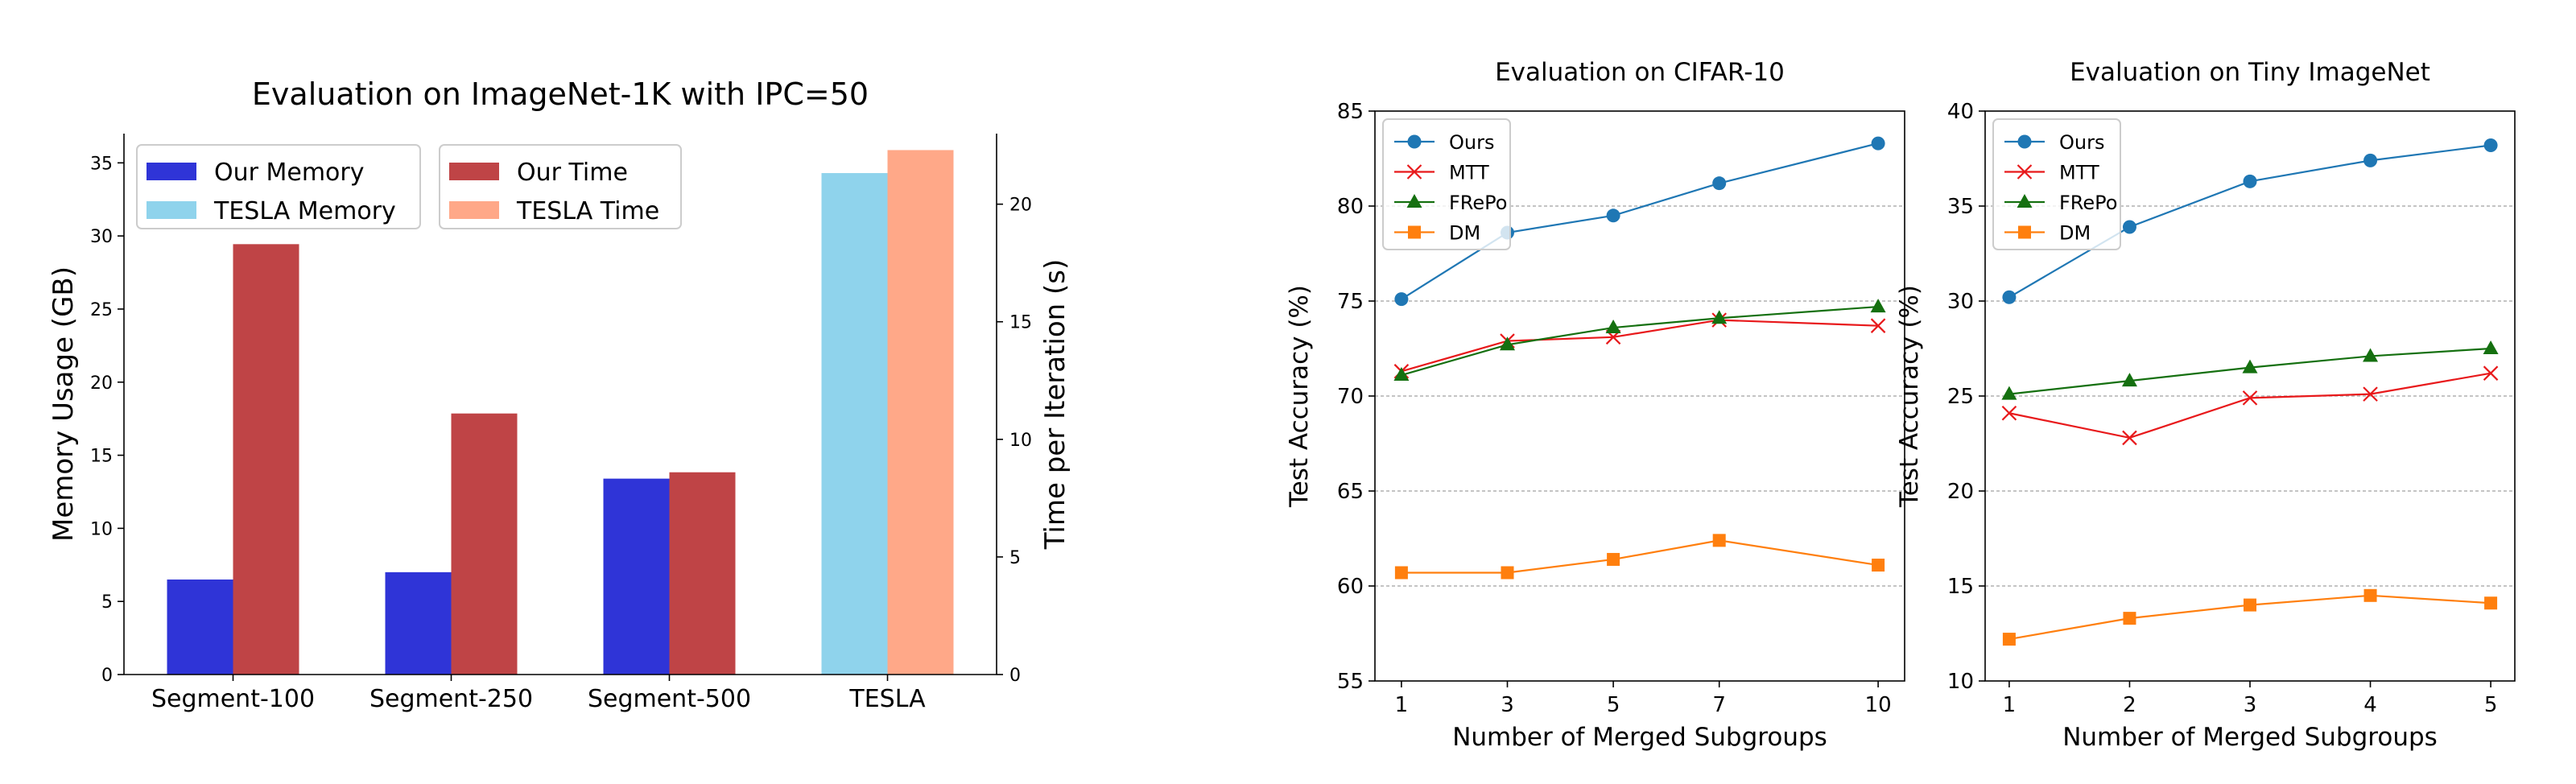 The width and height of the screenshot is (2576, 784). What do you see at coordinates (107, 676) in the screenshot?
I see `y-tick-label: 0` at bounding box center [107, 676].